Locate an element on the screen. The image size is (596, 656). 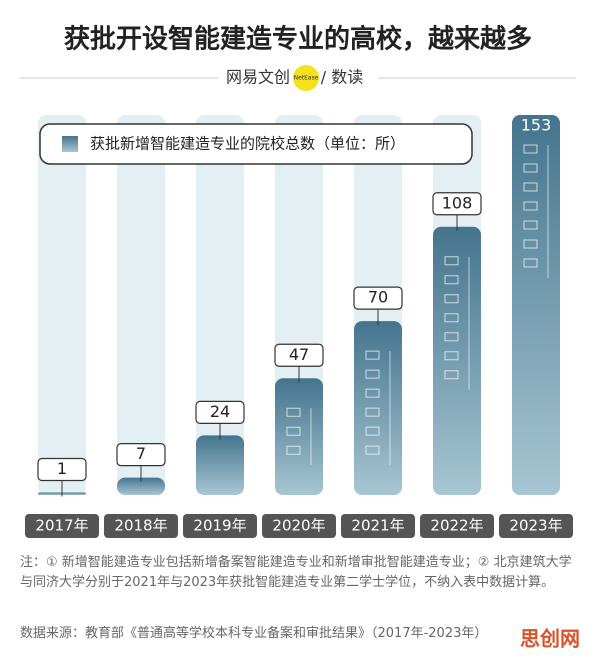
x-tick-label: 2019年 is located at coordinates (219, 526).